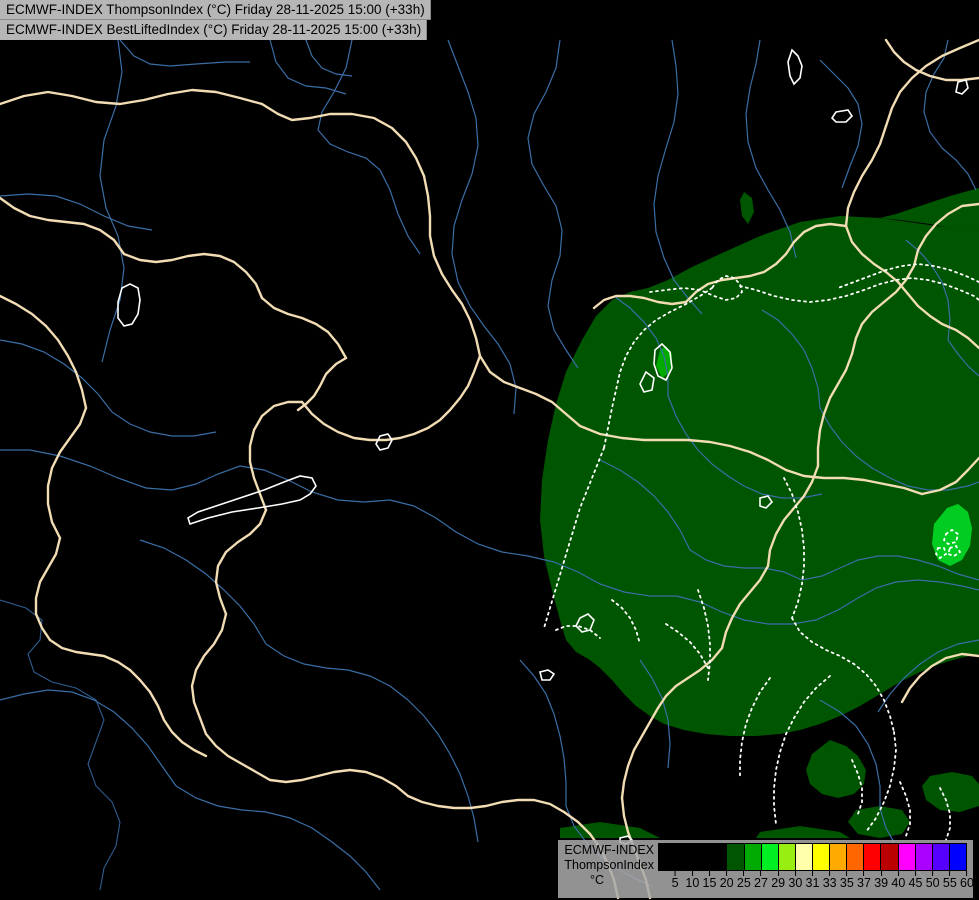  Describe the element at coordinates (830, 880) in the screenshot. I see `legend-tick-33: 33` at that location.